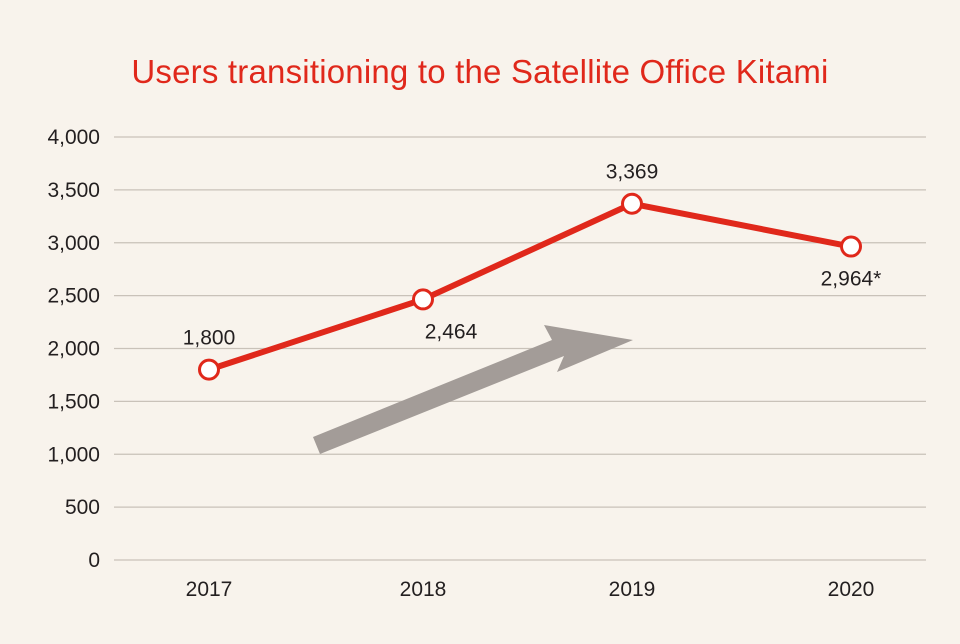 The height and width of the screenshot is (644, 960). I want to click on trend-arrow-layer, so click(473, 389).